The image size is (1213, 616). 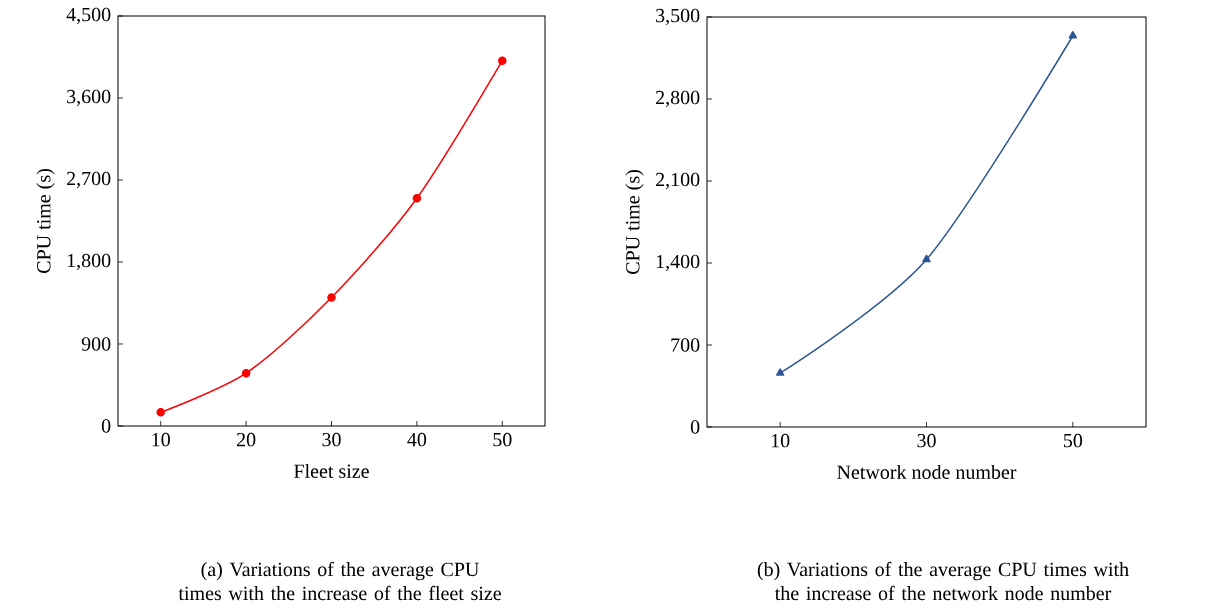 What do you see at coordinates (89, 262) in the screenshot?
I see `y-tick-label: 1,800` at bounding box center [89, 262].